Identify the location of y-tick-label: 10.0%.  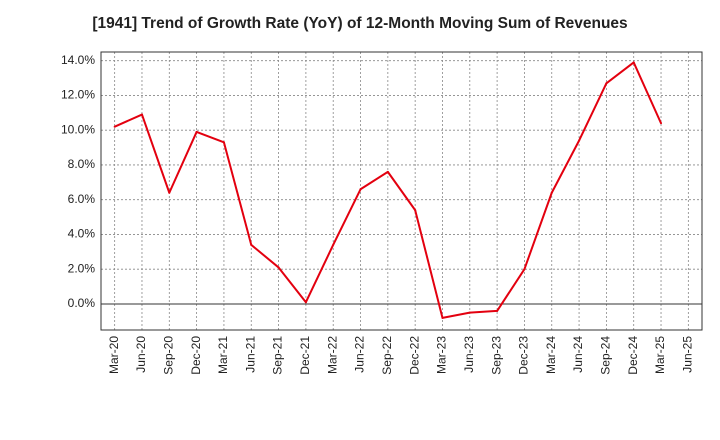
(78, 129).